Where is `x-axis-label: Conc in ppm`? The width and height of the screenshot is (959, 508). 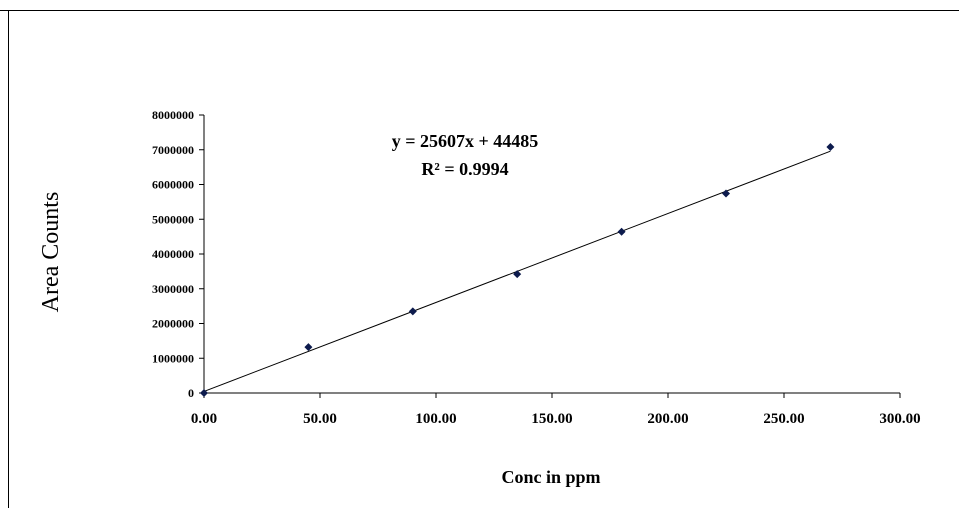 x-axis-label: Conc in ppm is located at coordinates (550, 477).